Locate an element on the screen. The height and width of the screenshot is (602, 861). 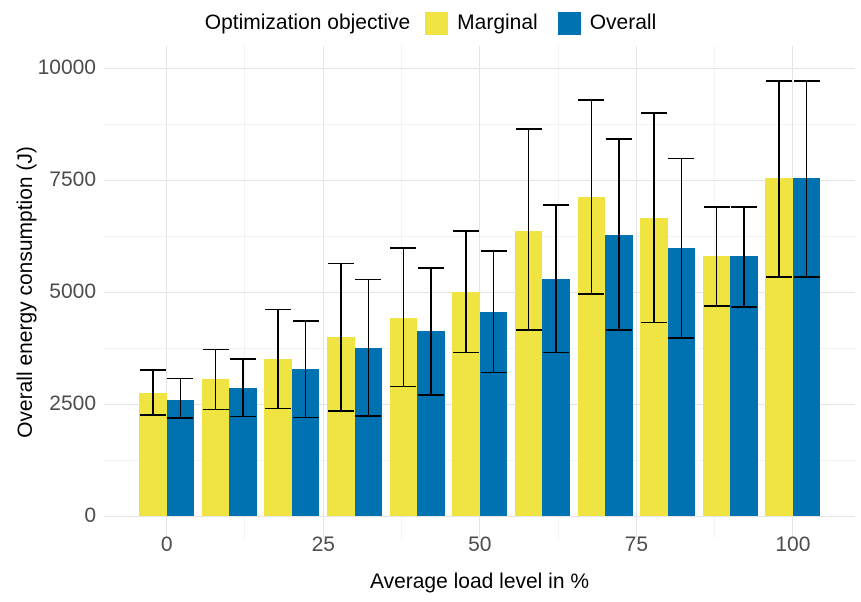
legend-label-overall: Overall is located at coordinates (623, 22).